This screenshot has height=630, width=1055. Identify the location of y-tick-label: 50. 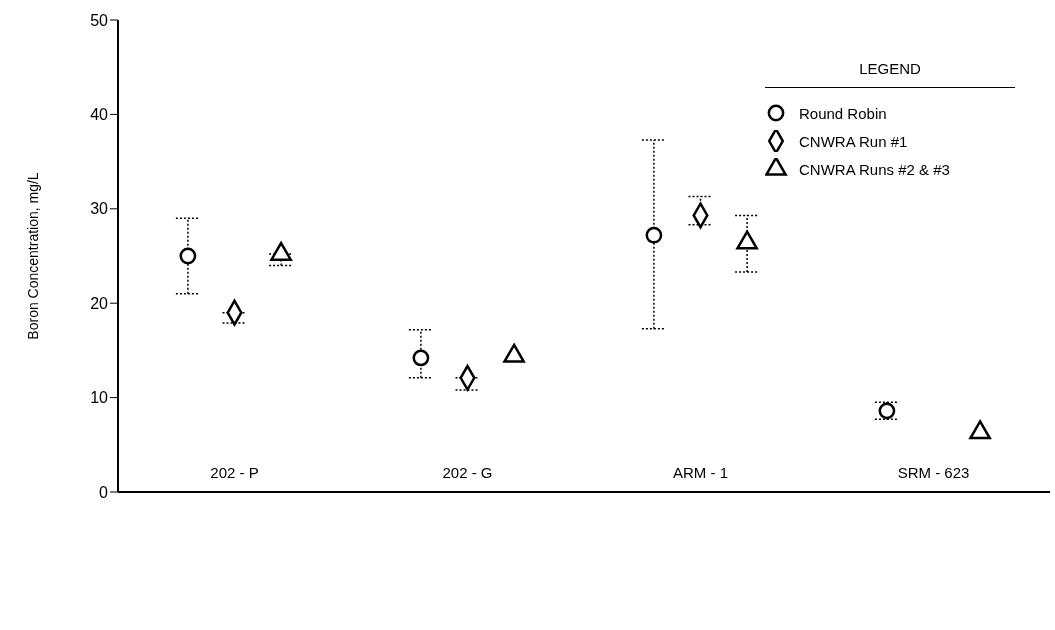
(99, 20).